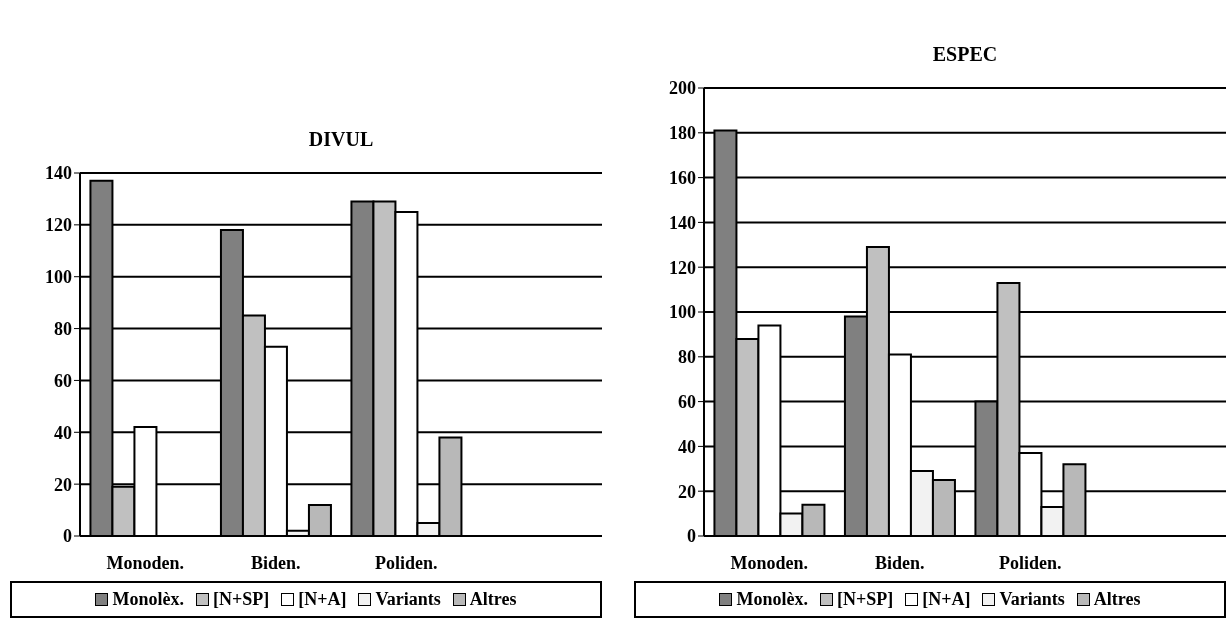 The width and height of the screenshot is (1232, 637). I want to click on chart-title: DIVUL, so click(341, 140).